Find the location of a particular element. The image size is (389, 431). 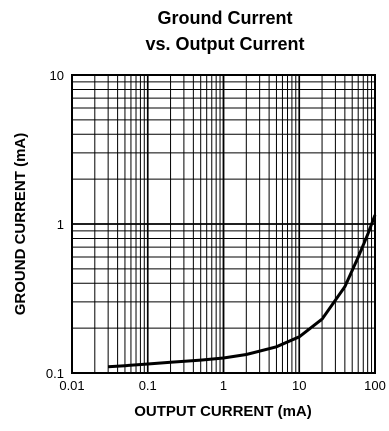

x-axis-label: OUTPUT CURRENT (mA) is located at coordinates (223, 411).